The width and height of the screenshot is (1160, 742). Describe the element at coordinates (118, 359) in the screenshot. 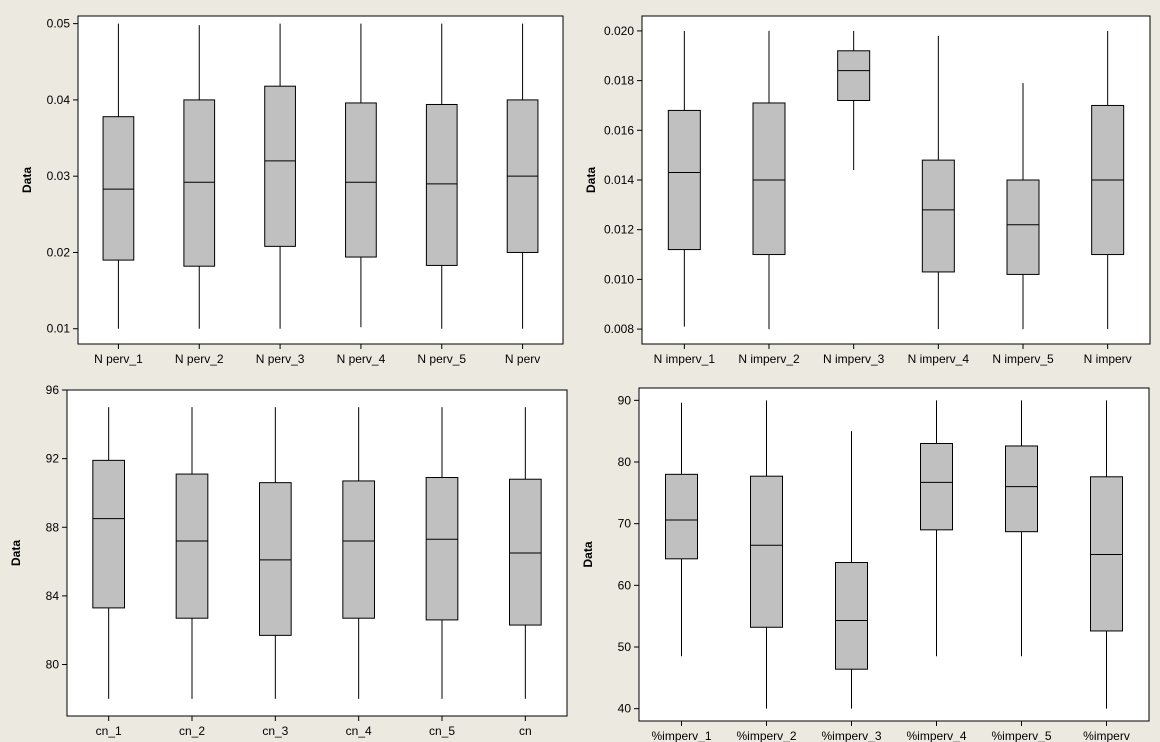

I see `x-tick-label: N perv_1` at that location.